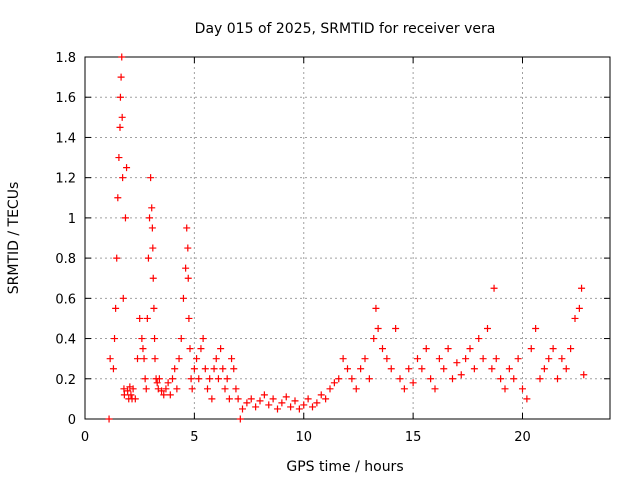  I want to click on x-tick-label: 5, so click(194, 437).